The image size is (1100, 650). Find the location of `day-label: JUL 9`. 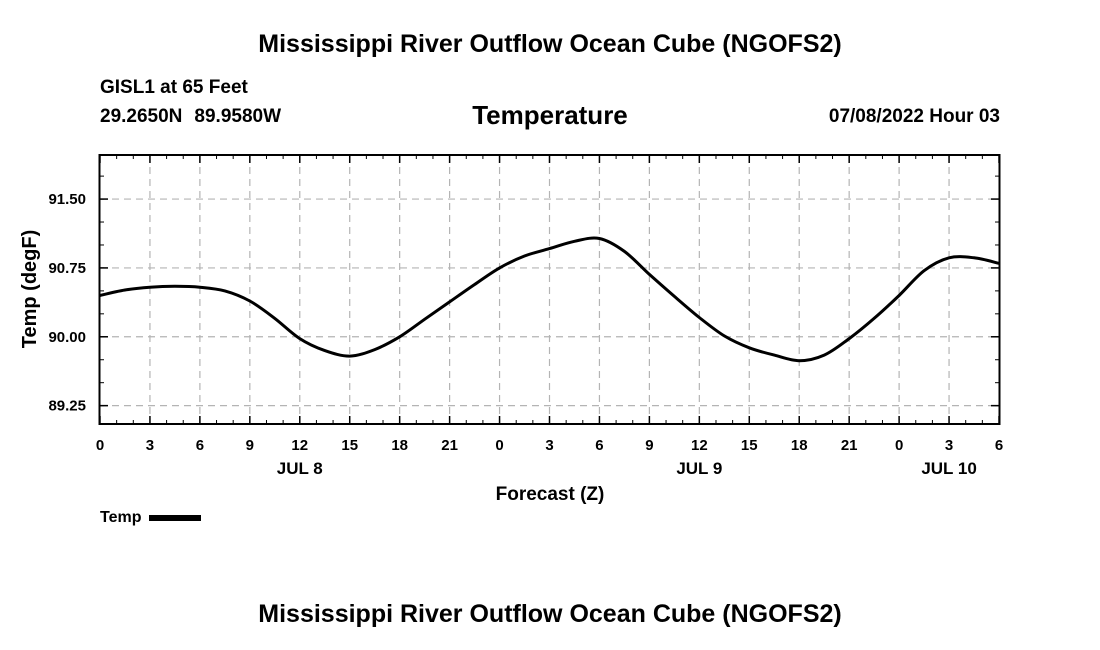

day-label: JUL 9 is located at coordinates (699, 468).